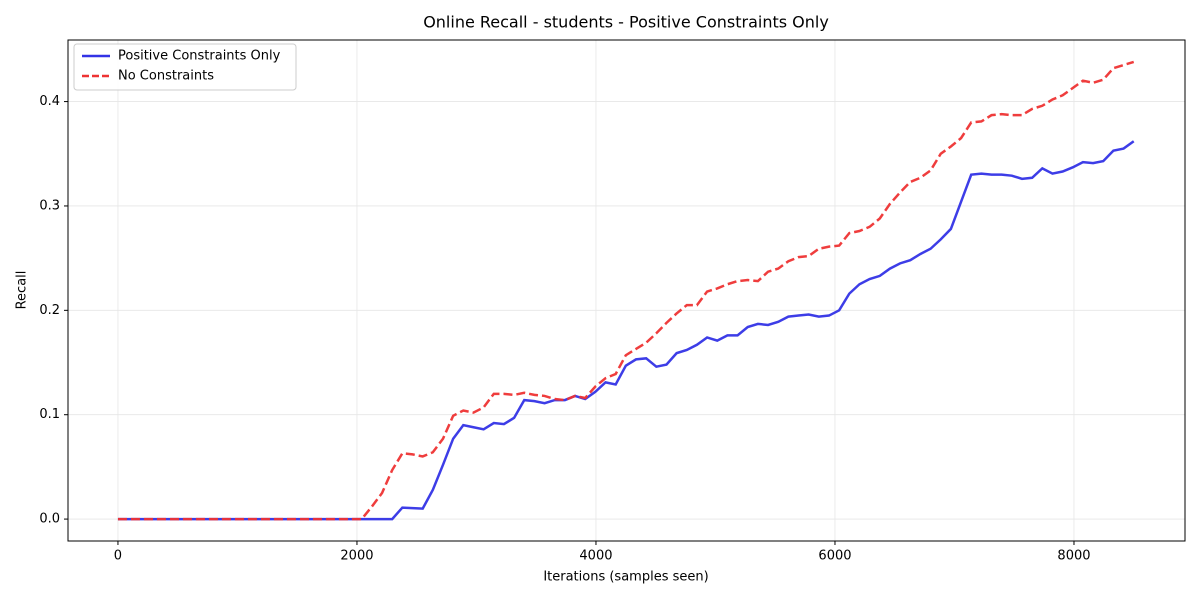  I want to click on x-tick-label: 4000, so click(595, 556).